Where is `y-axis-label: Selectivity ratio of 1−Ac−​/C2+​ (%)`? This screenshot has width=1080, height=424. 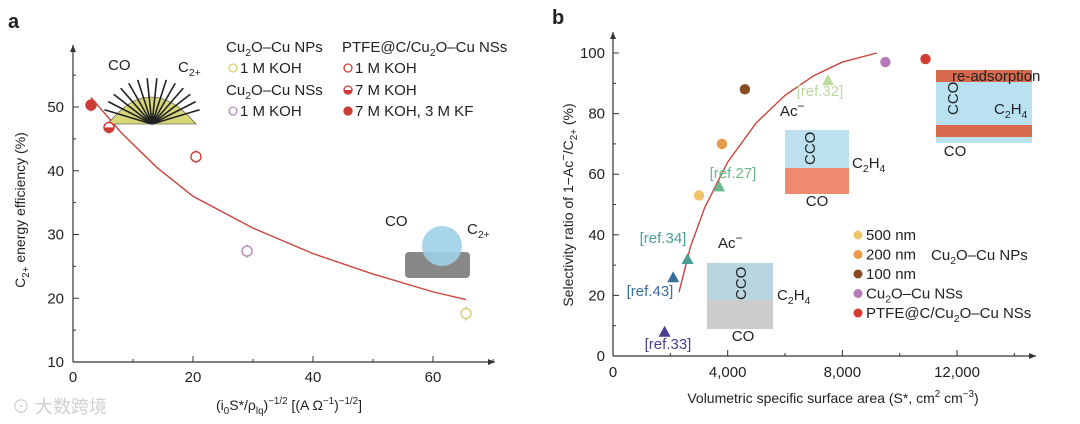
y-axis-label: Selectivity ratio of 1−Ac−​/C2+​ (%) is located at coordinates (569, 204).